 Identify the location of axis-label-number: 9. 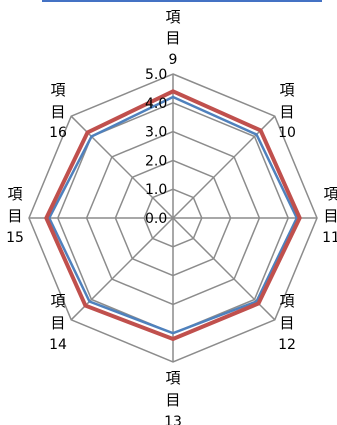
(173, 60).